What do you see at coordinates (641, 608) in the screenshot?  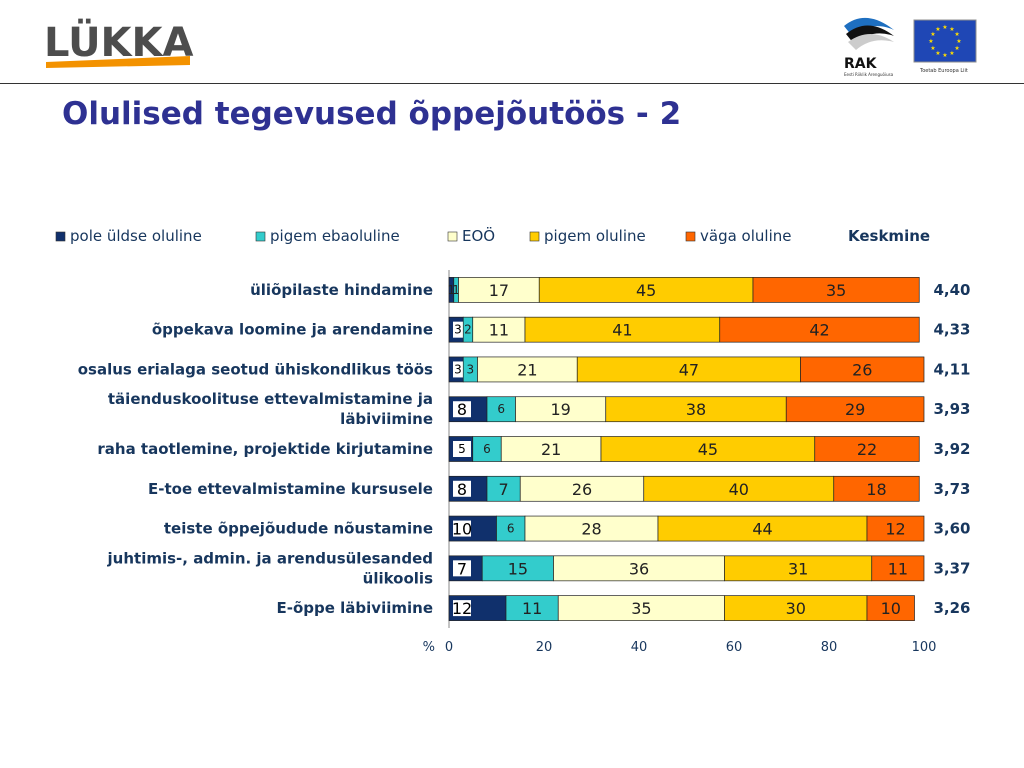 I see `data-label: 35` at bounding box center [641, 608].